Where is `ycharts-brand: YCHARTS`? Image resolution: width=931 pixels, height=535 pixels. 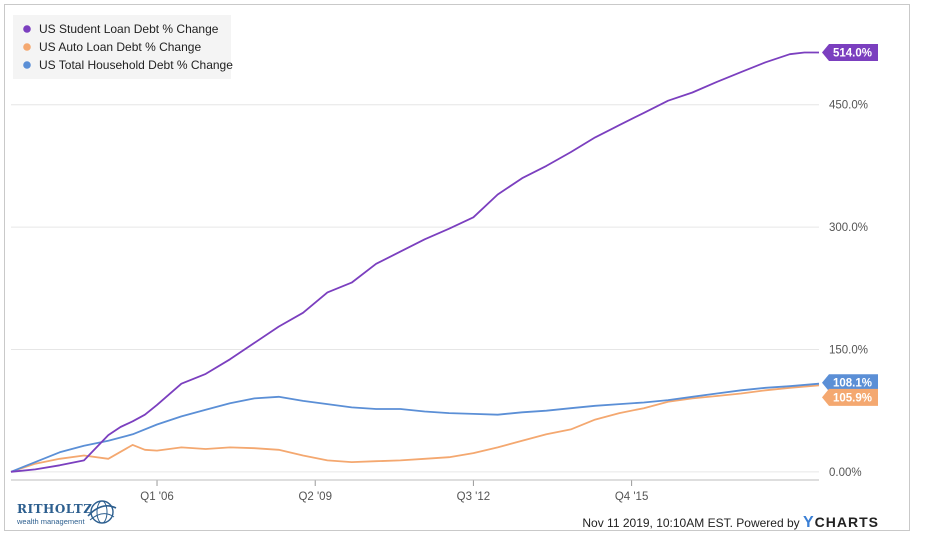 ycharts-brand: YCHARTS is located at coordinates (840, 522).